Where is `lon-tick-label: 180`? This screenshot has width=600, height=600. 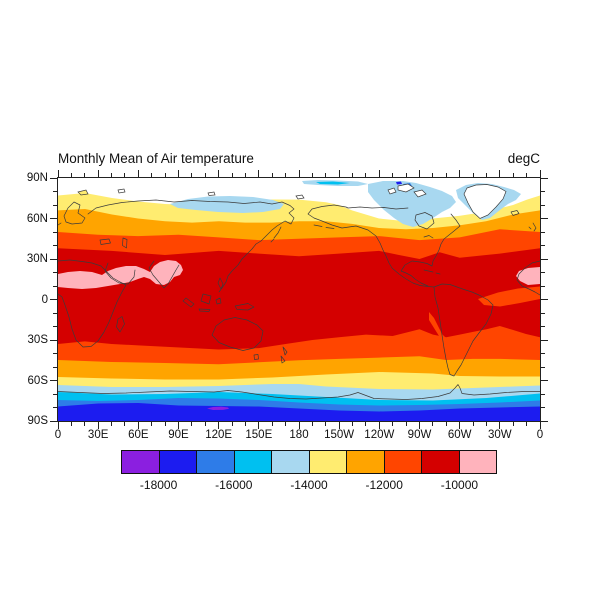 lon-tick-label: 180 is located at coordinates (299, 435).